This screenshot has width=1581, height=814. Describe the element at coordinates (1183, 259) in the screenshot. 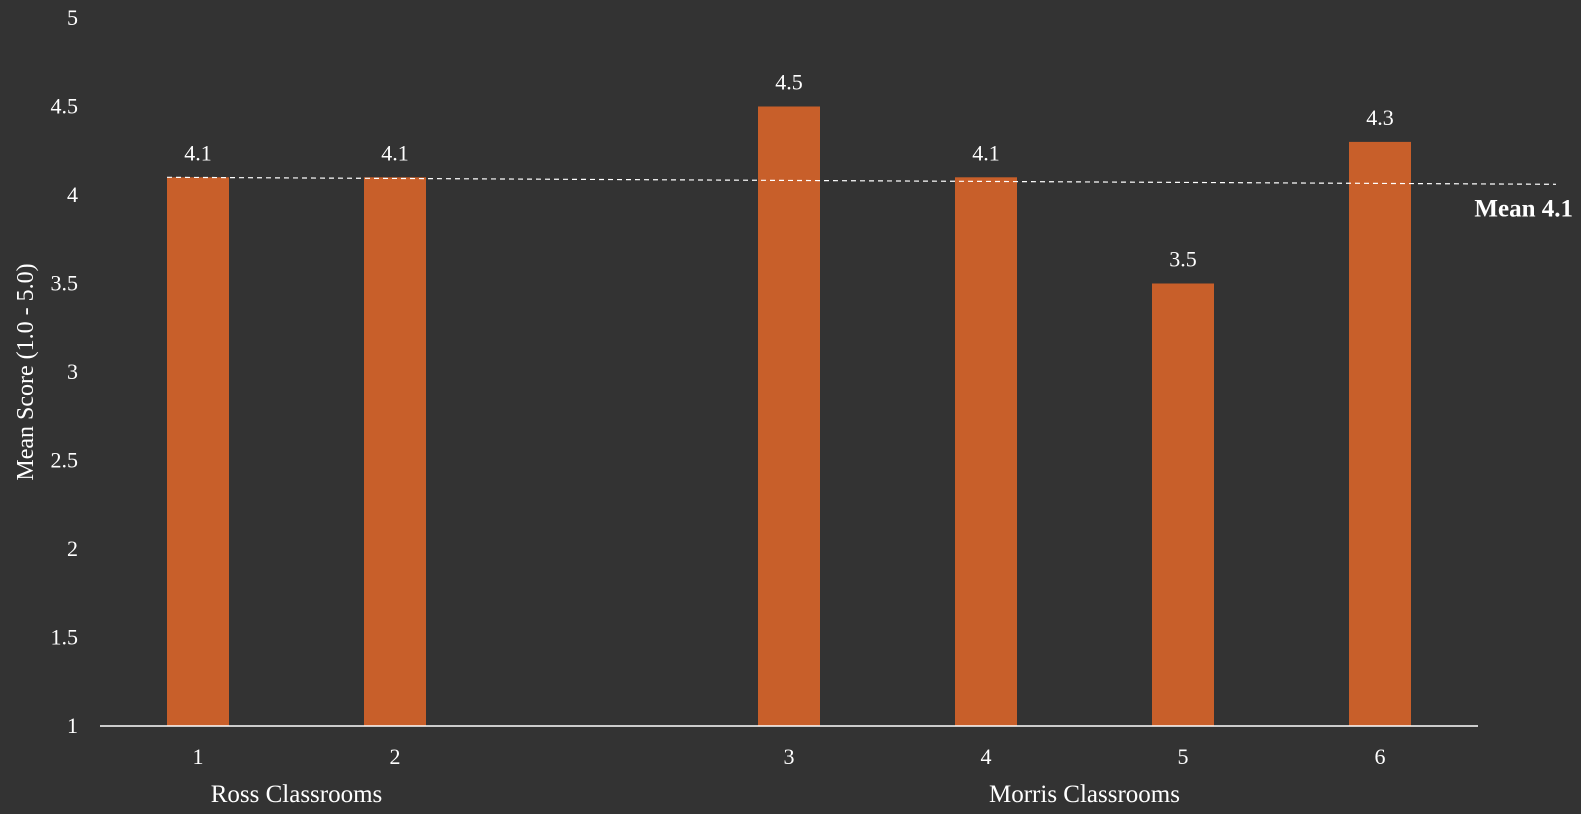

I see `data-label-5: 3.5` at that location.